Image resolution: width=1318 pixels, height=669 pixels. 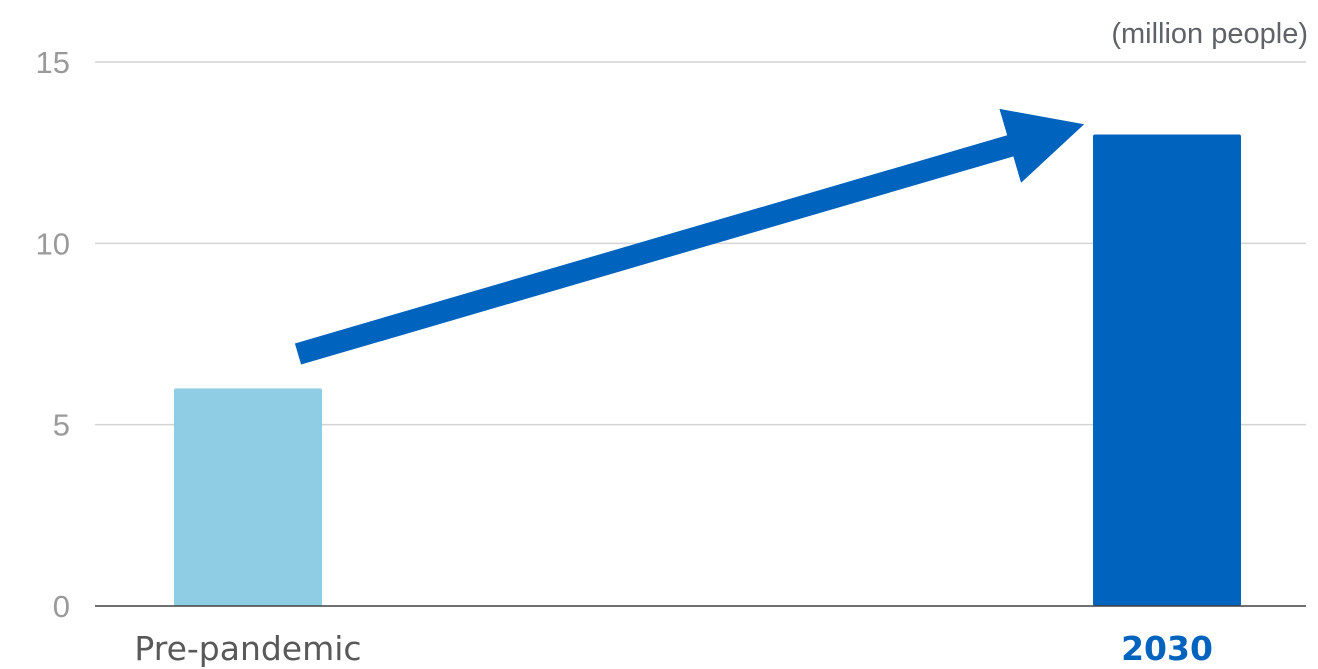 What do you see at coordinates (61, 425) in the screenshot?
I see `y-tick-label: 5` at bounding box center [61, 425].